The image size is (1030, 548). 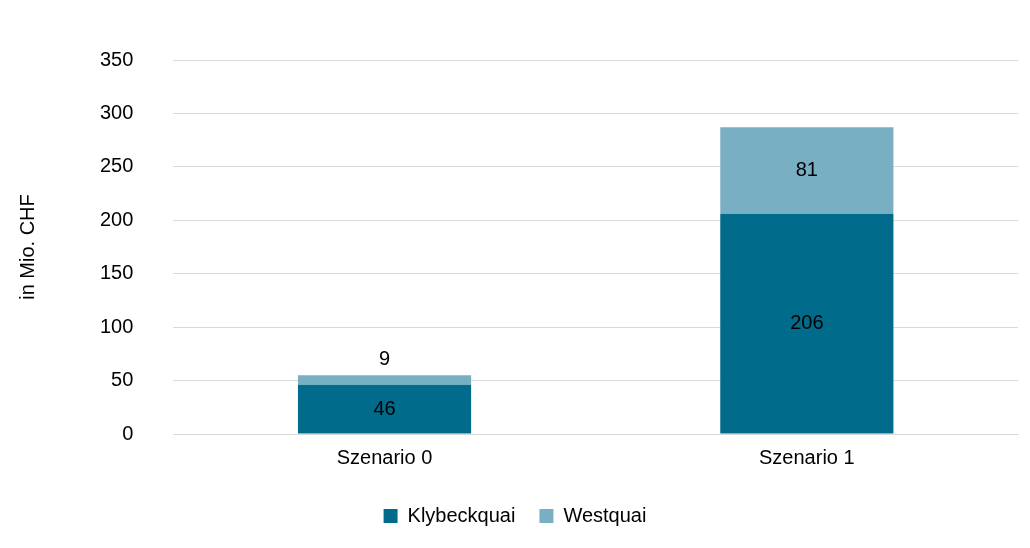 I want to click on data-label: 46, so click(x=384, y=407).